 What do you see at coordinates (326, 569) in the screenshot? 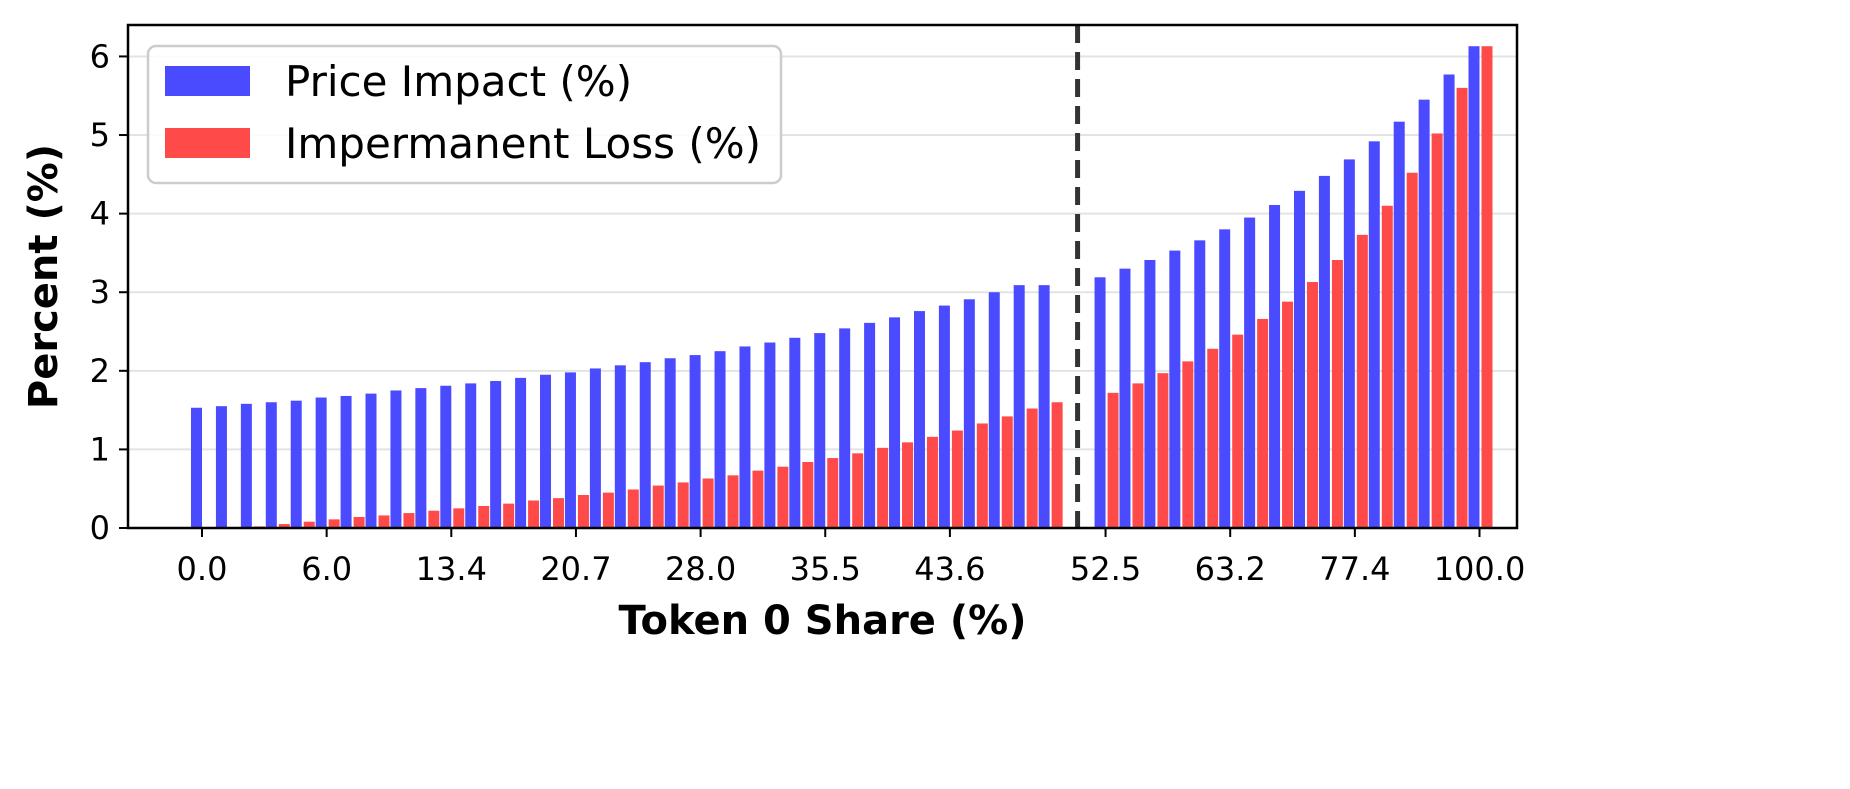
I see `x-tick-label: 6.0` at bounding box center [326, 569].